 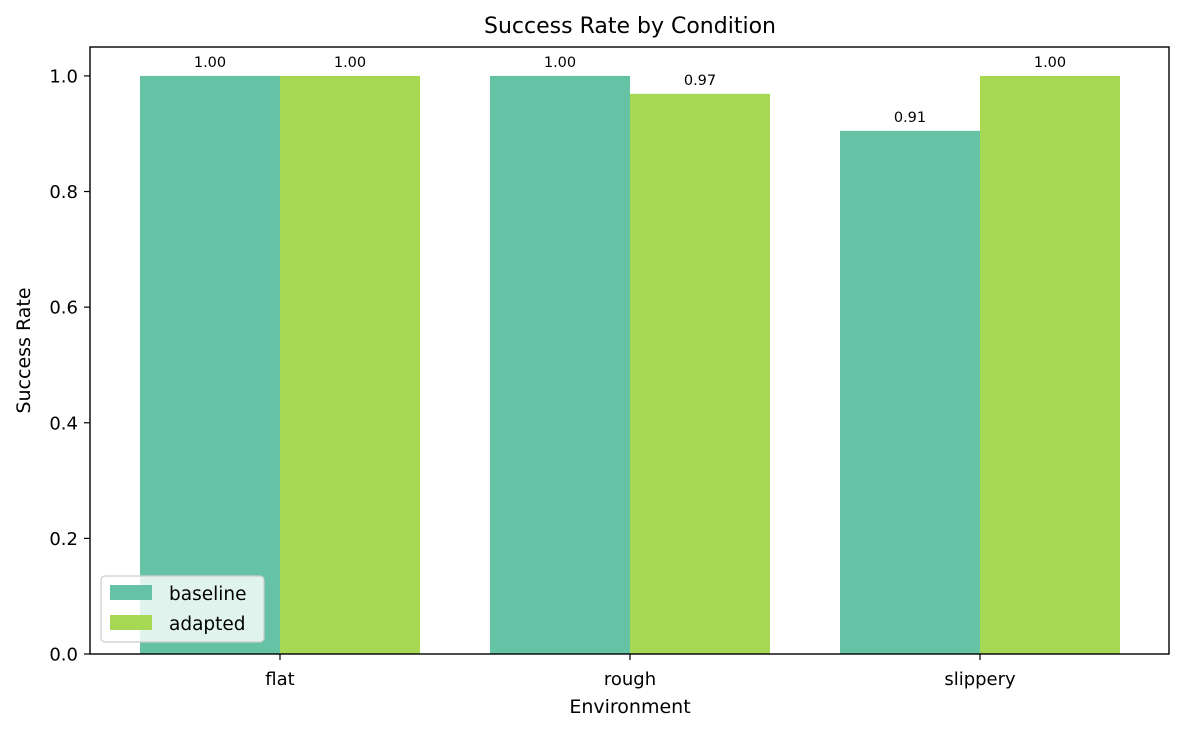 I want to click on bar-adapted-flat, so click(x=350, y=364).